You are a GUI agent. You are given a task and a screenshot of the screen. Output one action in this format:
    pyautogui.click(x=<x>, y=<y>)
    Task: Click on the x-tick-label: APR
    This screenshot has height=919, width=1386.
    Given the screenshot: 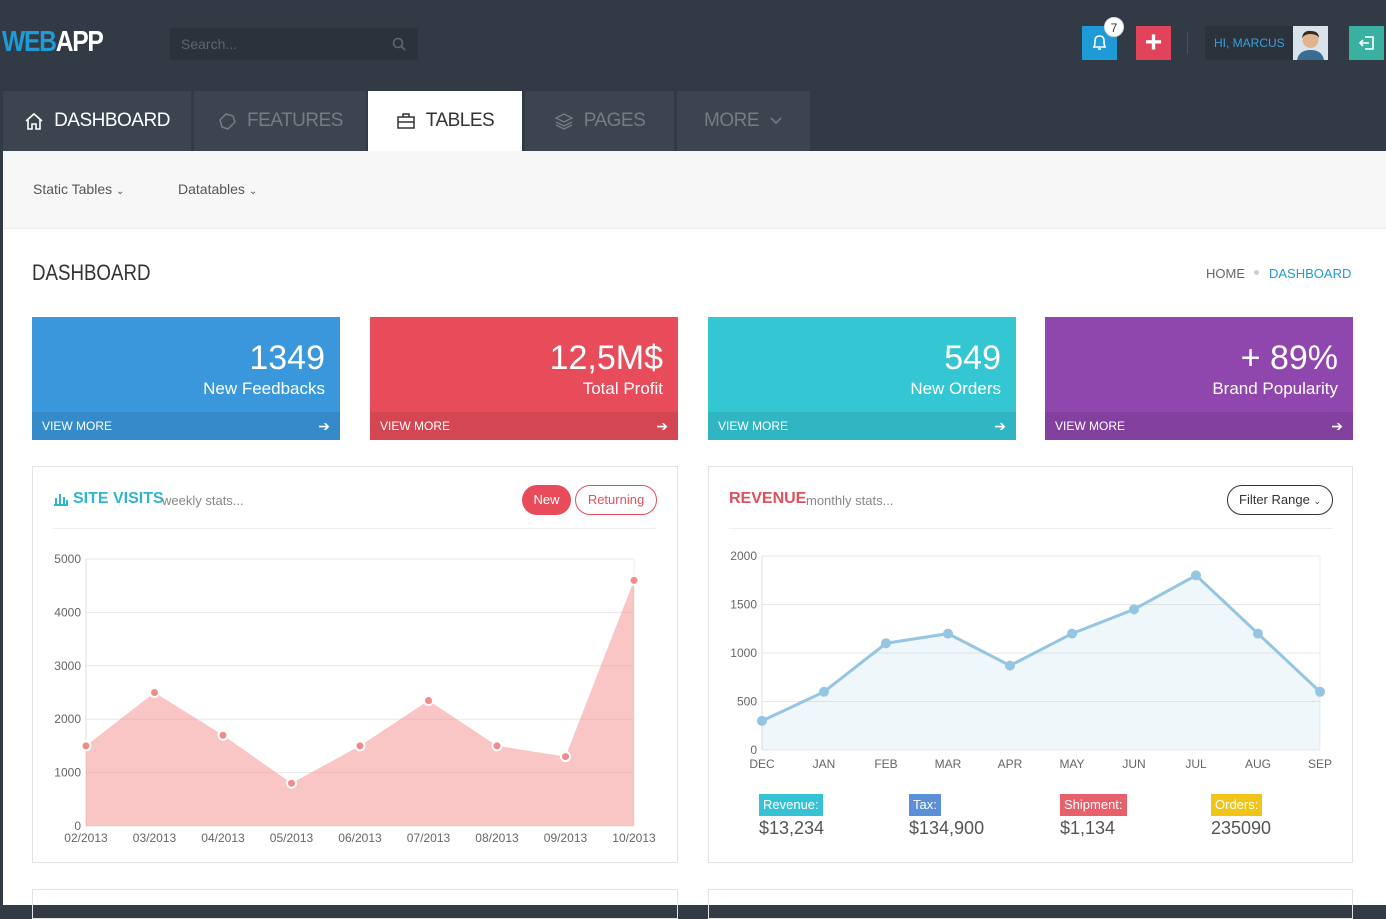 What is the action you would take?
    pyautogui.click(x=1010, y=764)
    